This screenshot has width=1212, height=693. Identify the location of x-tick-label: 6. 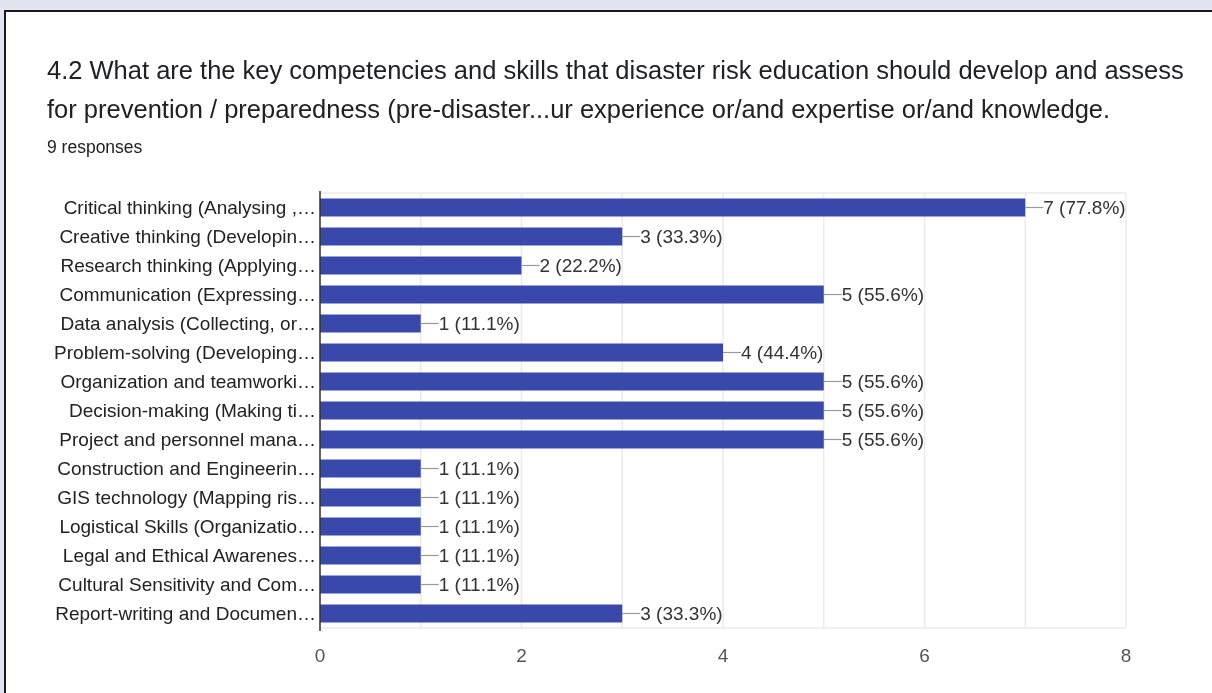
(924, 655).